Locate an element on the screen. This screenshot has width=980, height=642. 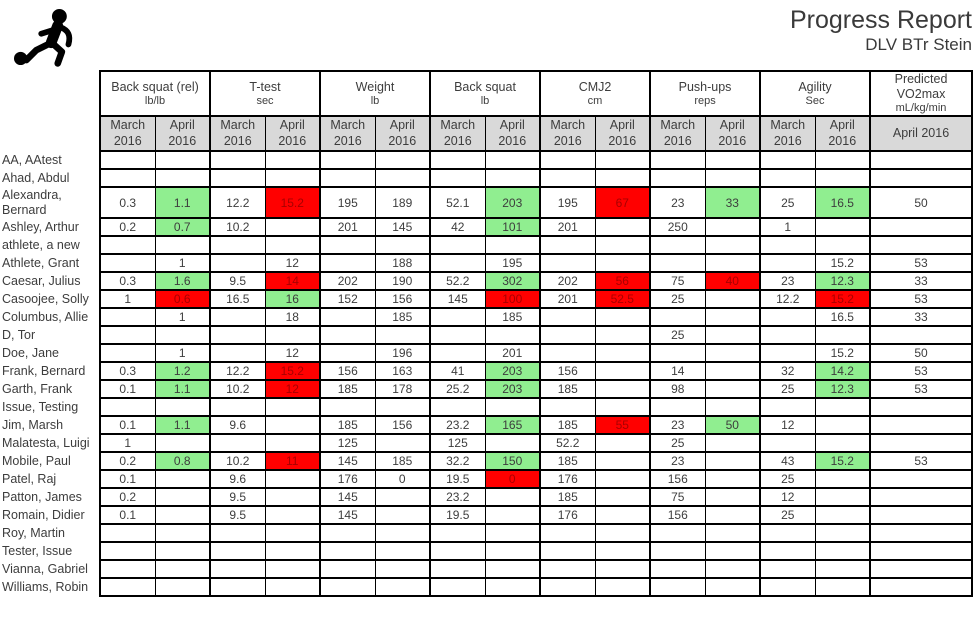
data-cell: 0.1 is located at coordinates (127, 424).